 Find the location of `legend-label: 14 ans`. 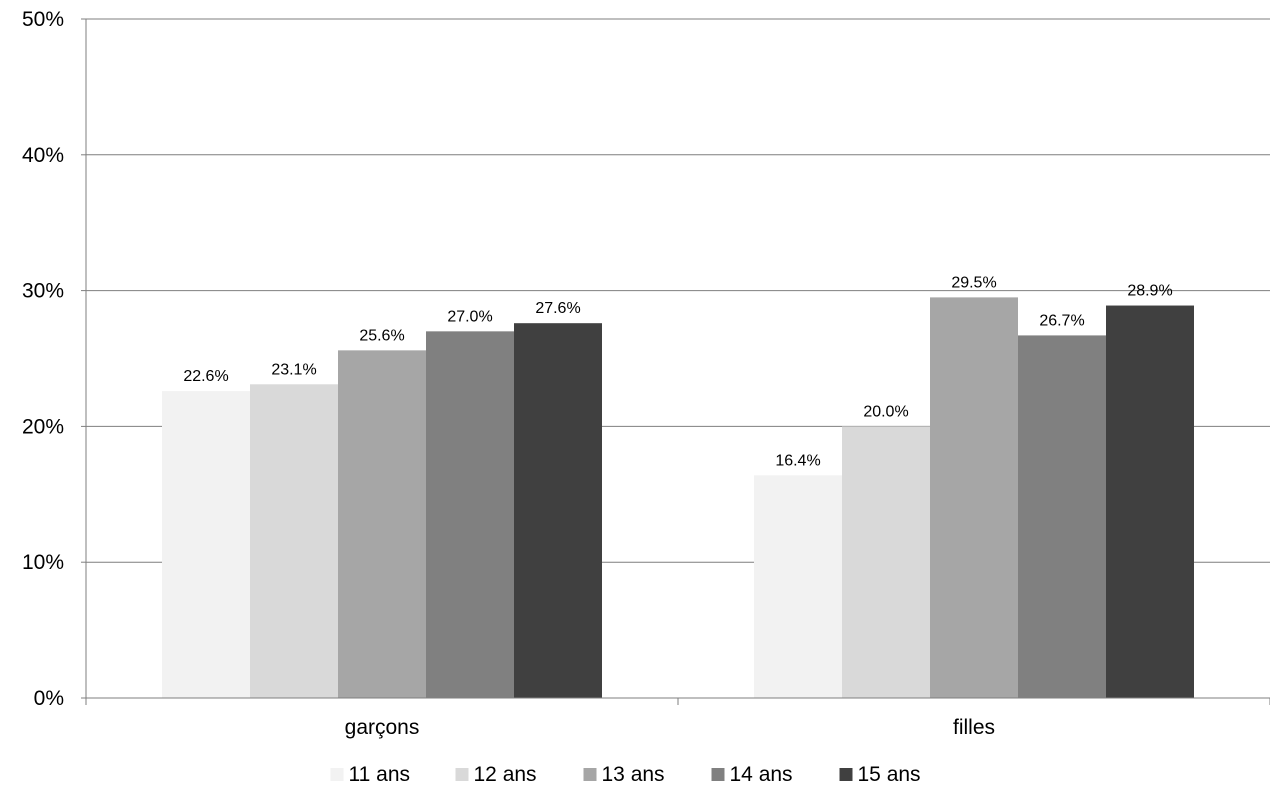

legend-label: 14 ans is located at coordinates (761, 774).